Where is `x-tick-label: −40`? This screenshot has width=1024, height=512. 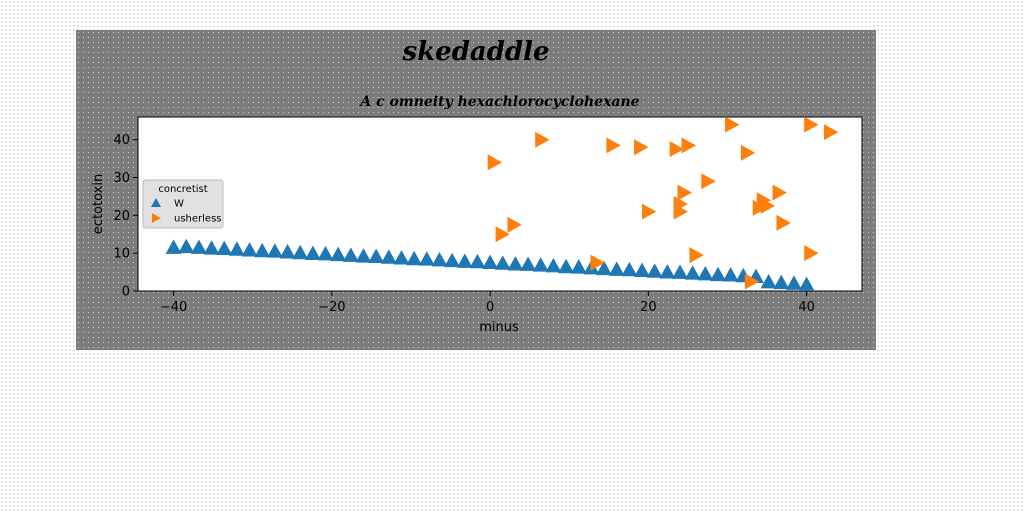 x-tick-label: −40 is located at coordinates (173, 307).